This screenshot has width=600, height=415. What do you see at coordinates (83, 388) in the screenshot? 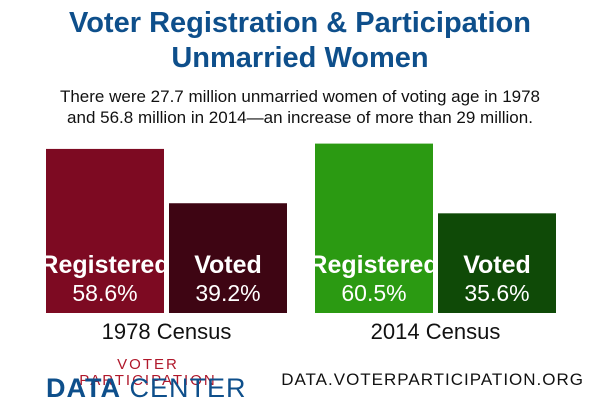
I see `brand-logo-data-word: DATA` at bounding box center [83, 388].